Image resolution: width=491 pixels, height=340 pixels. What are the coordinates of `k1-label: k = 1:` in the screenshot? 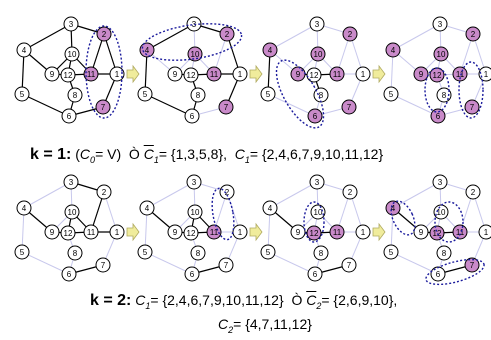 It's located at (51, 154).